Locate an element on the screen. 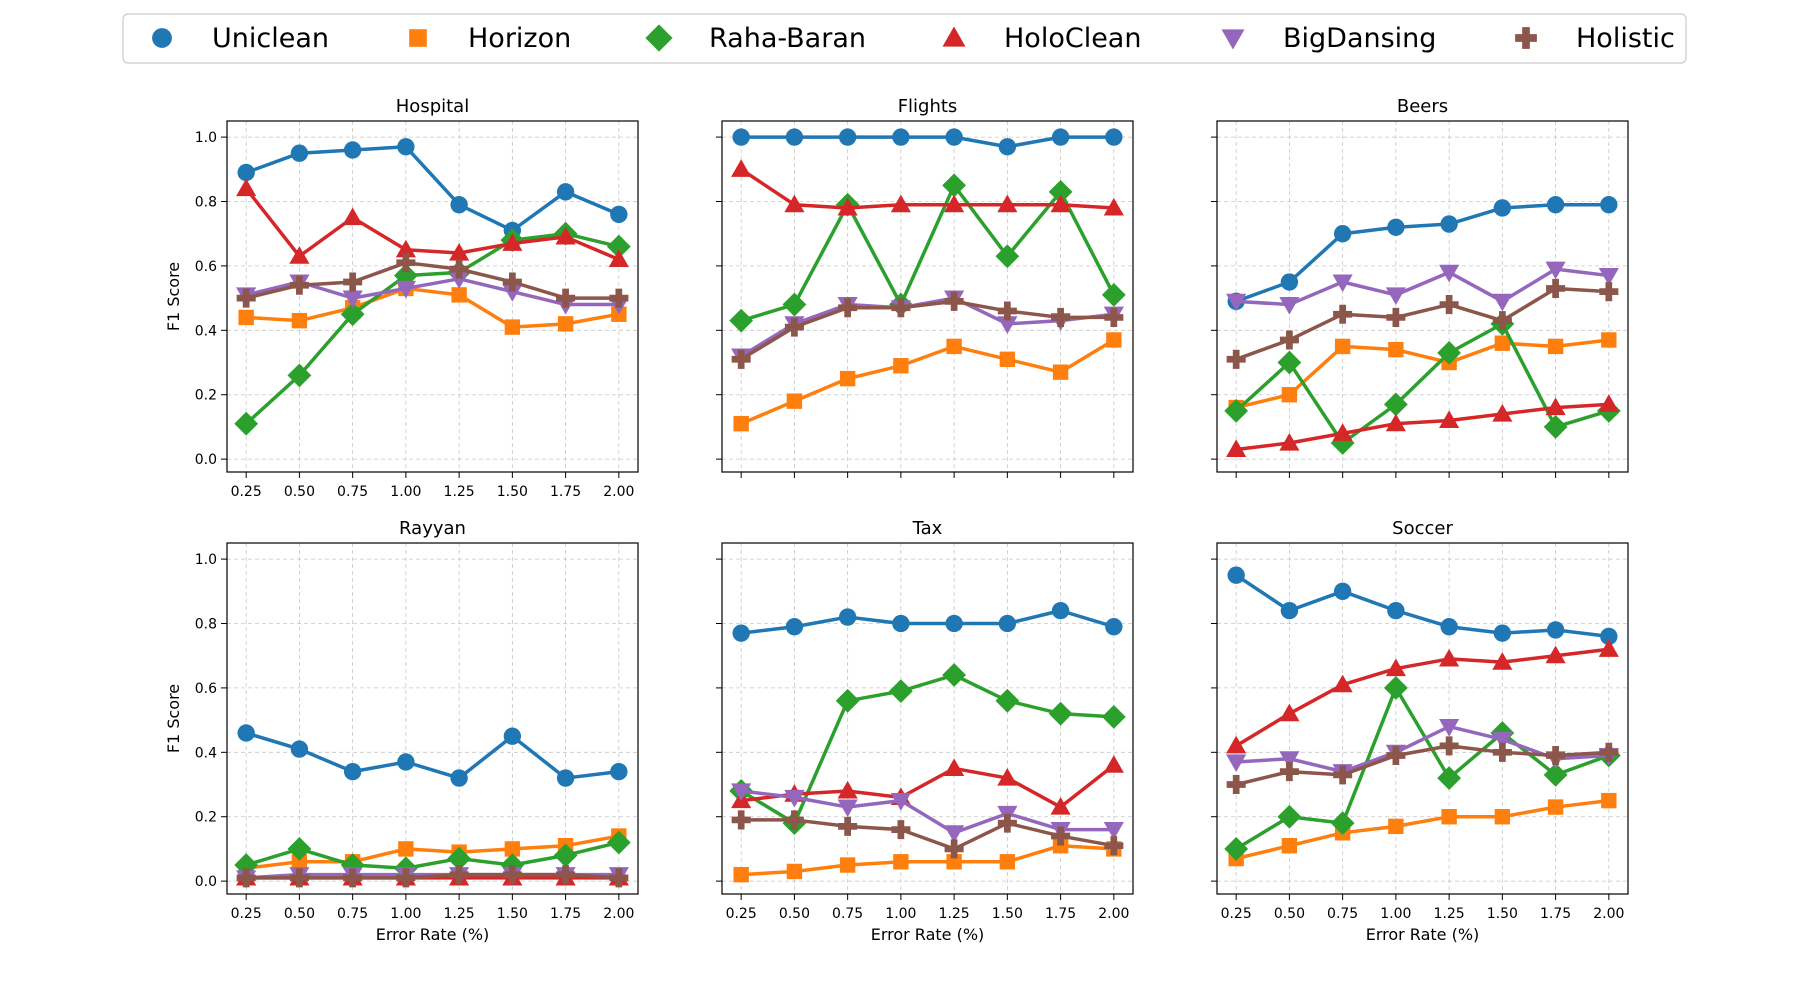  legend-item-raha-baran: Raha-Baran is located at coordinates (755, 38).